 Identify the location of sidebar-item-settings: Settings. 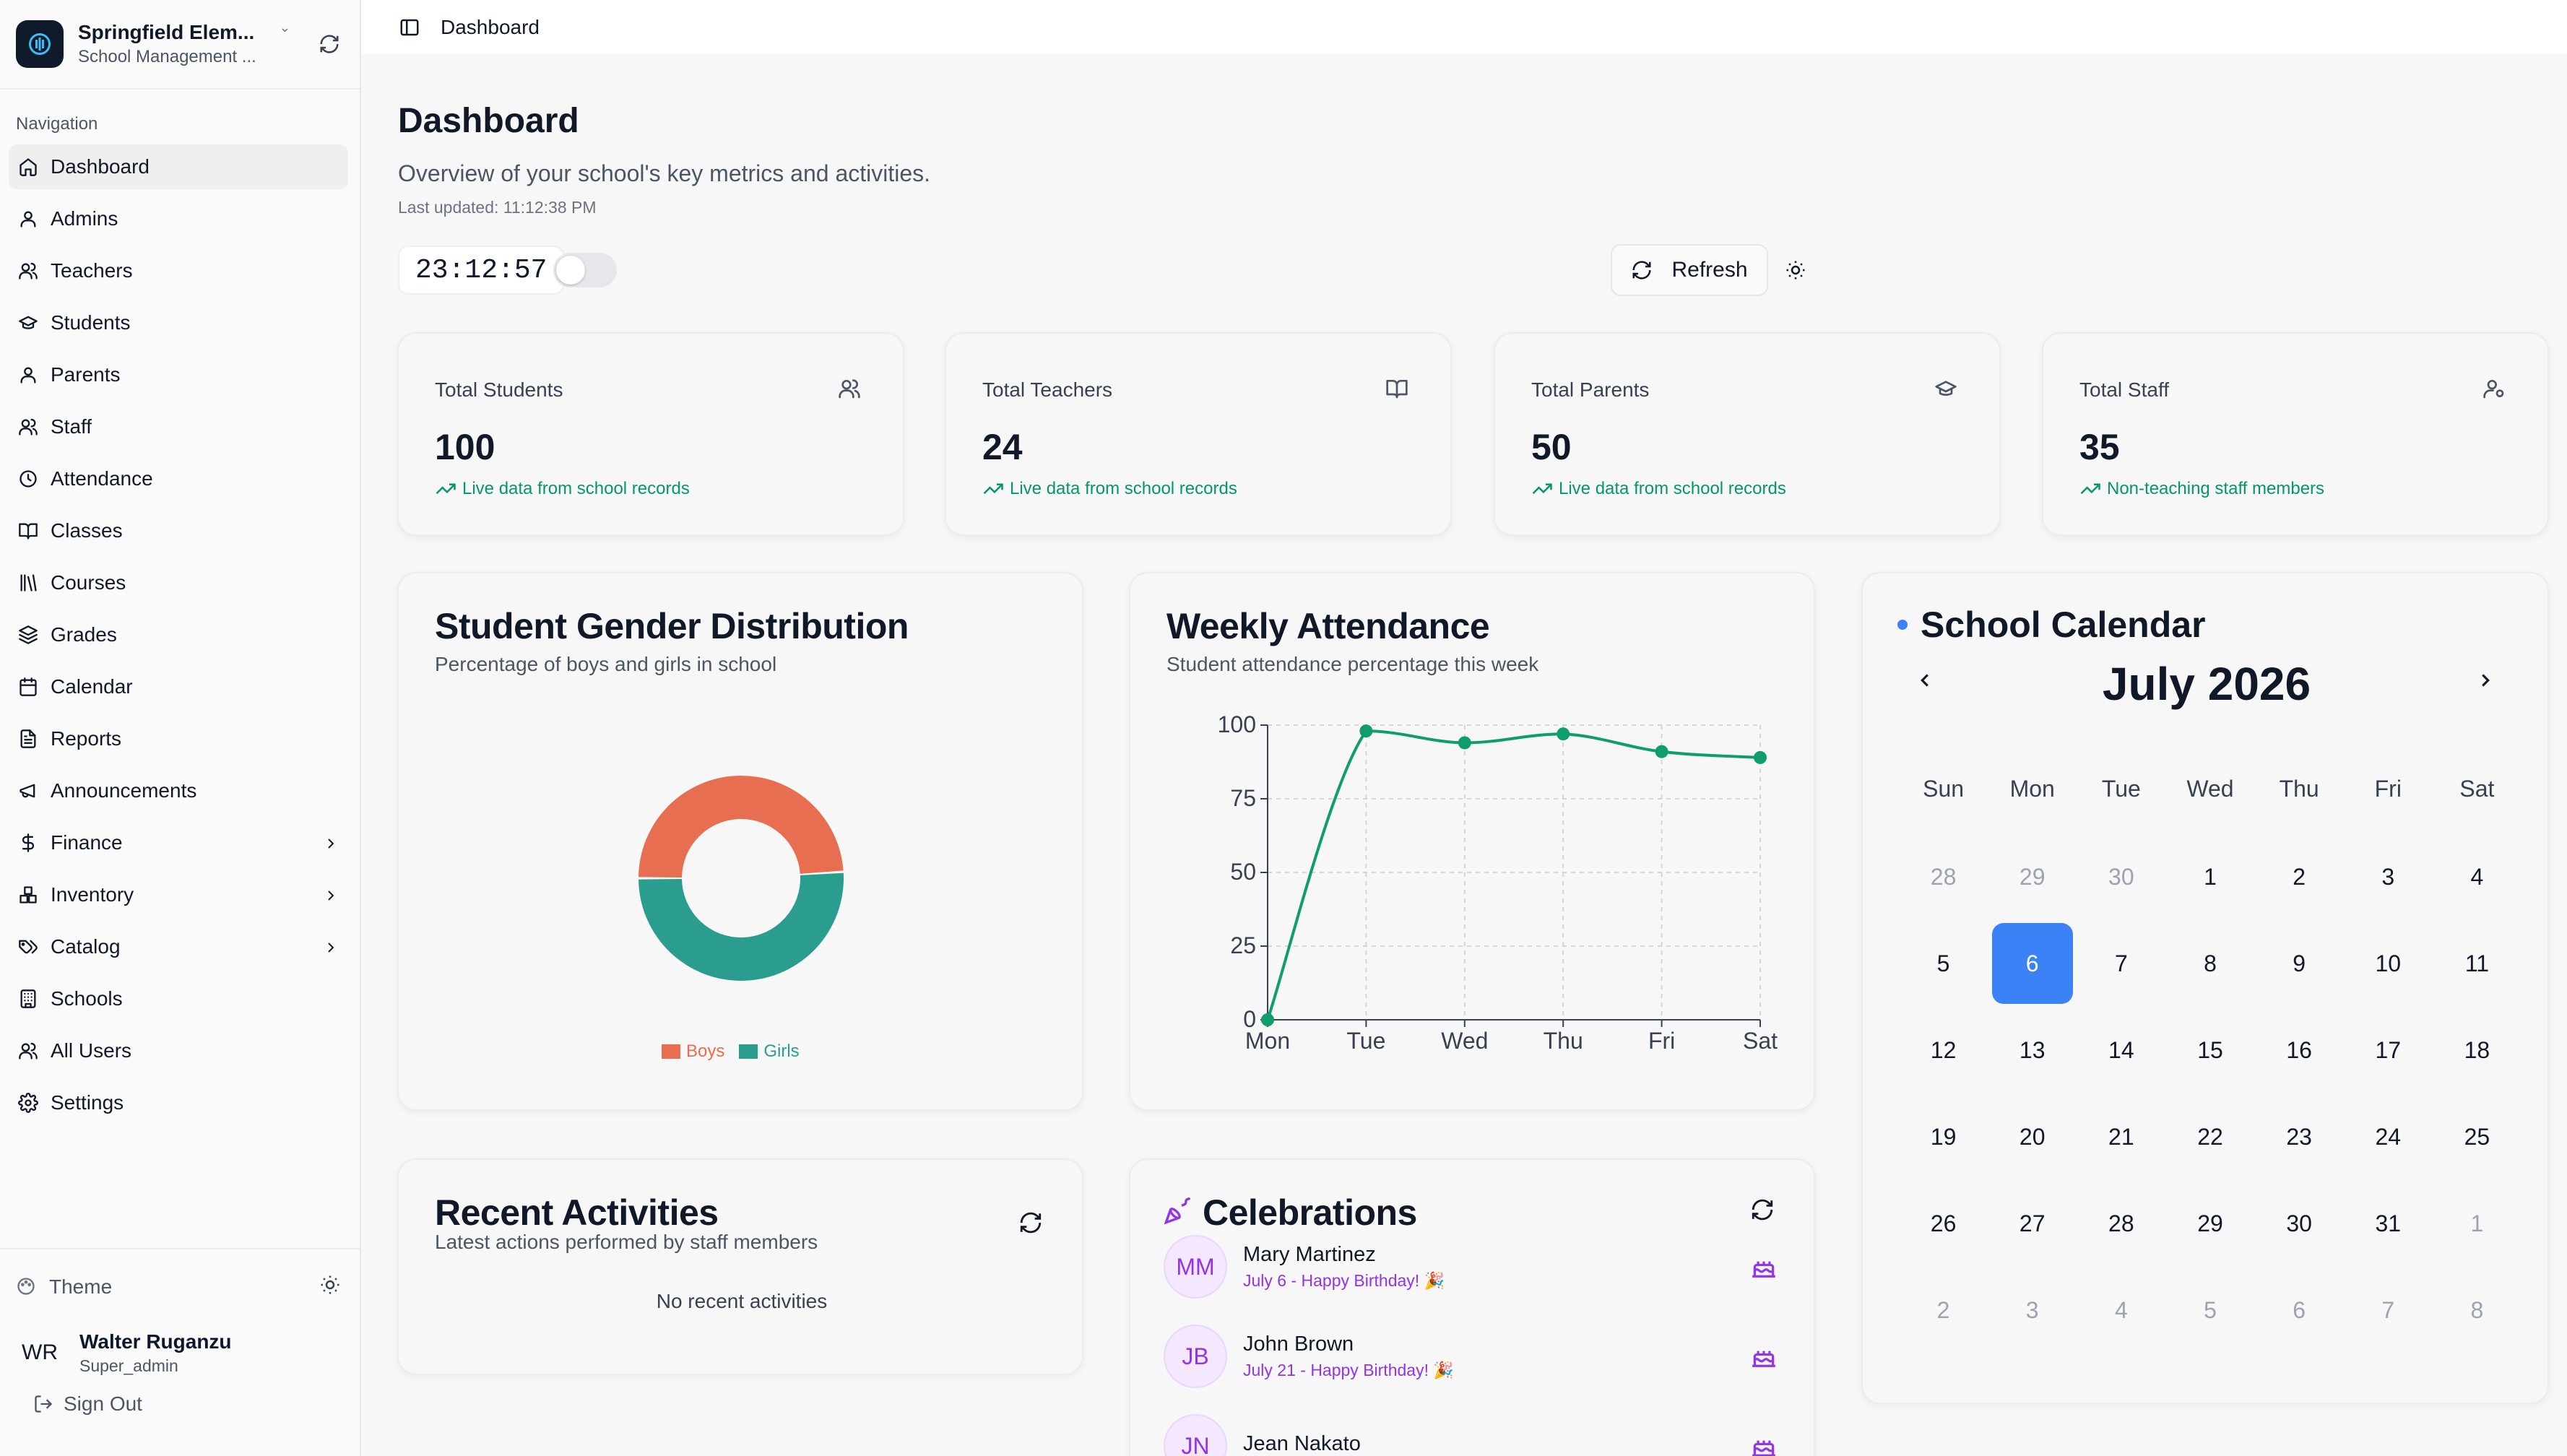
(178, 1102).